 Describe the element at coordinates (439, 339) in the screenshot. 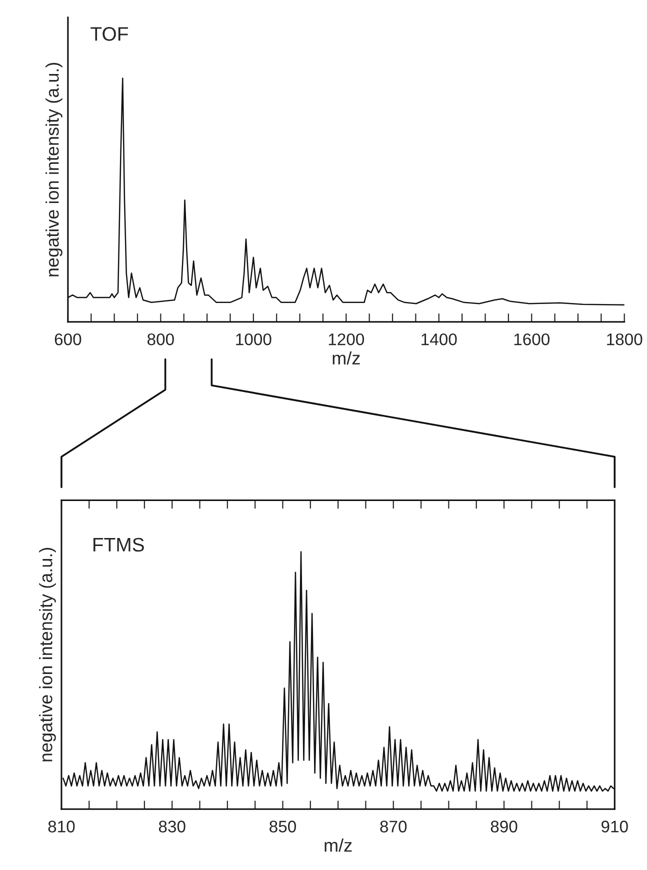

I see `x-tick-label: 1400` at that location.